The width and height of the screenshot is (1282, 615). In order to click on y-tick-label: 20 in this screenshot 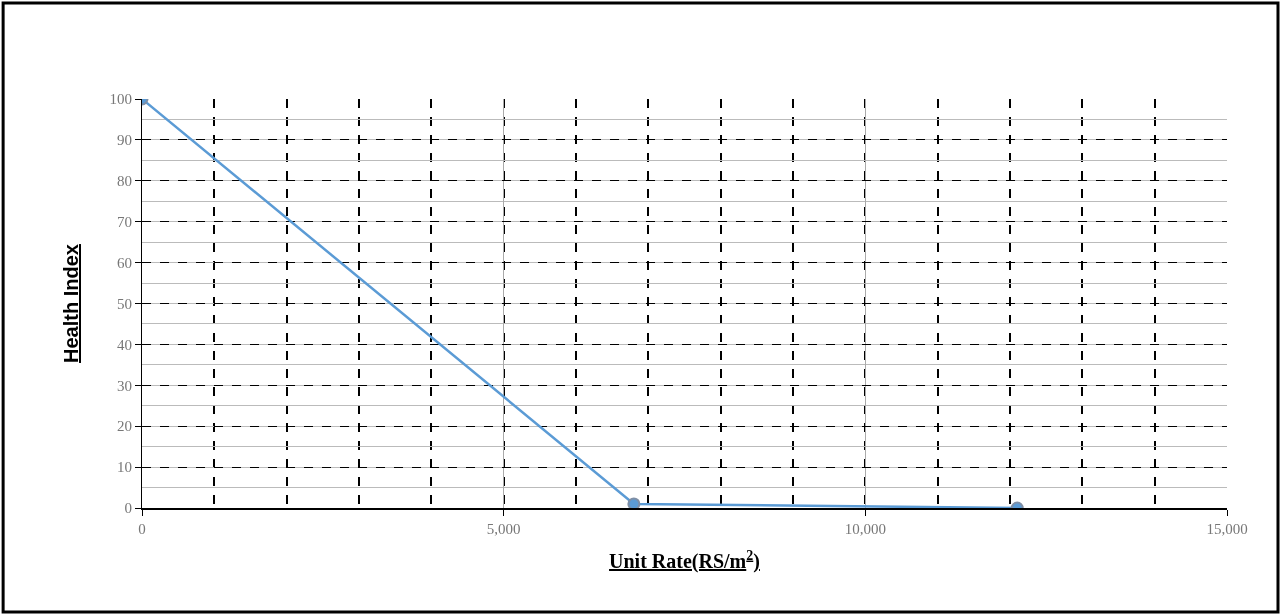, I will do `click(124, 426)`.